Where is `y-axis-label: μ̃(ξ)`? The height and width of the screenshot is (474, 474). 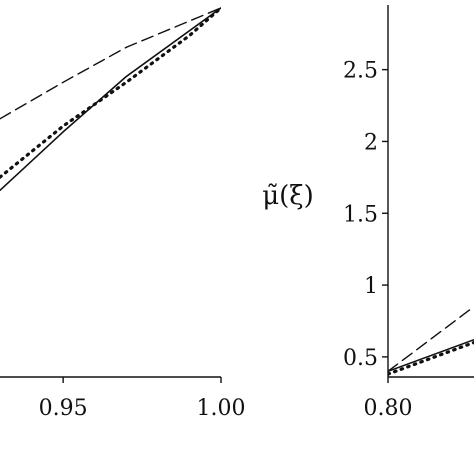
y-axis-label: μ̃(ξ) is located at coordinates (288, 196).